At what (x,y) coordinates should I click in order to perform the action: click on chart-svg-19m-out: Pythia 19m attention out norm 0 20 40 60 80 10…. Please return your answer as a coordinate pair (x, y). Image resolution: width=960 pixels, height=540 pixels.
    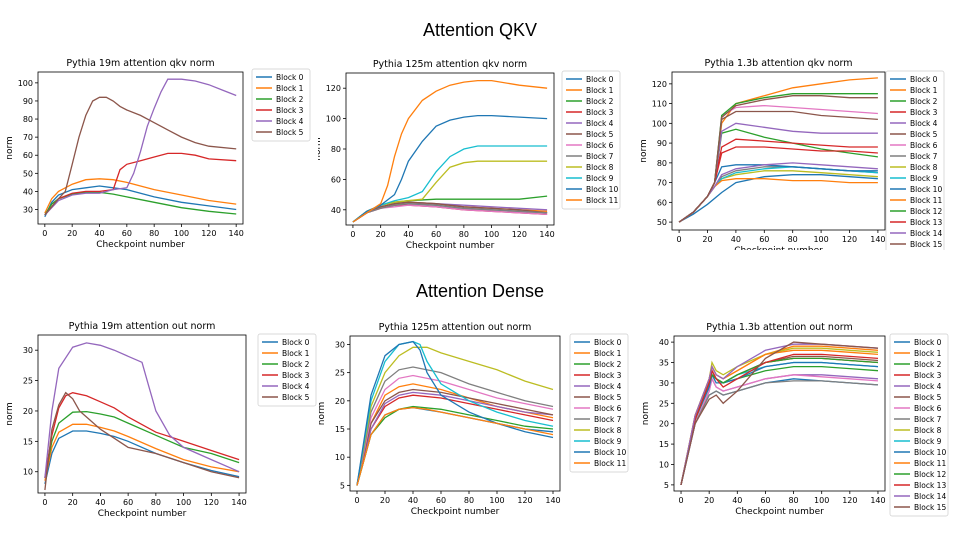
    Looking at the image, I should click on (161, 420).